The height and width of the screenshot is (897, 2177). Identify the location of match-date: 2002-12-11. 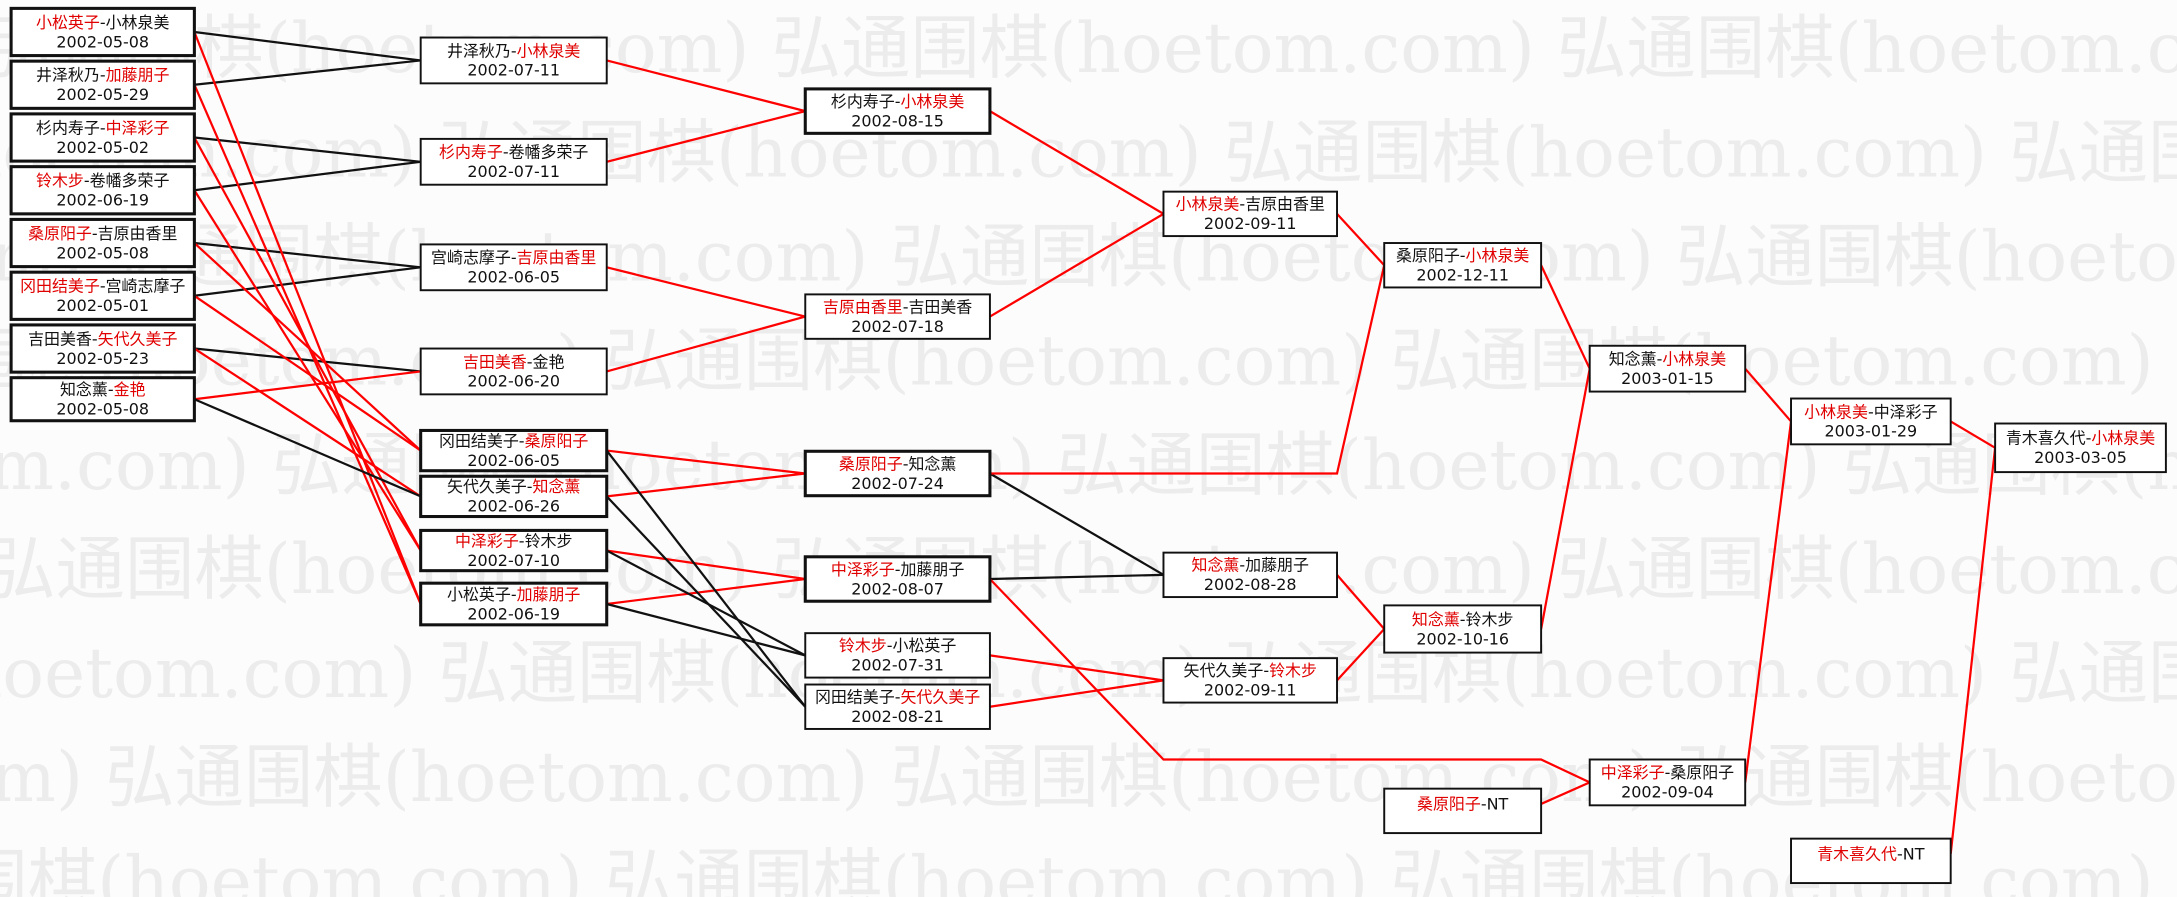
(1462, 275).